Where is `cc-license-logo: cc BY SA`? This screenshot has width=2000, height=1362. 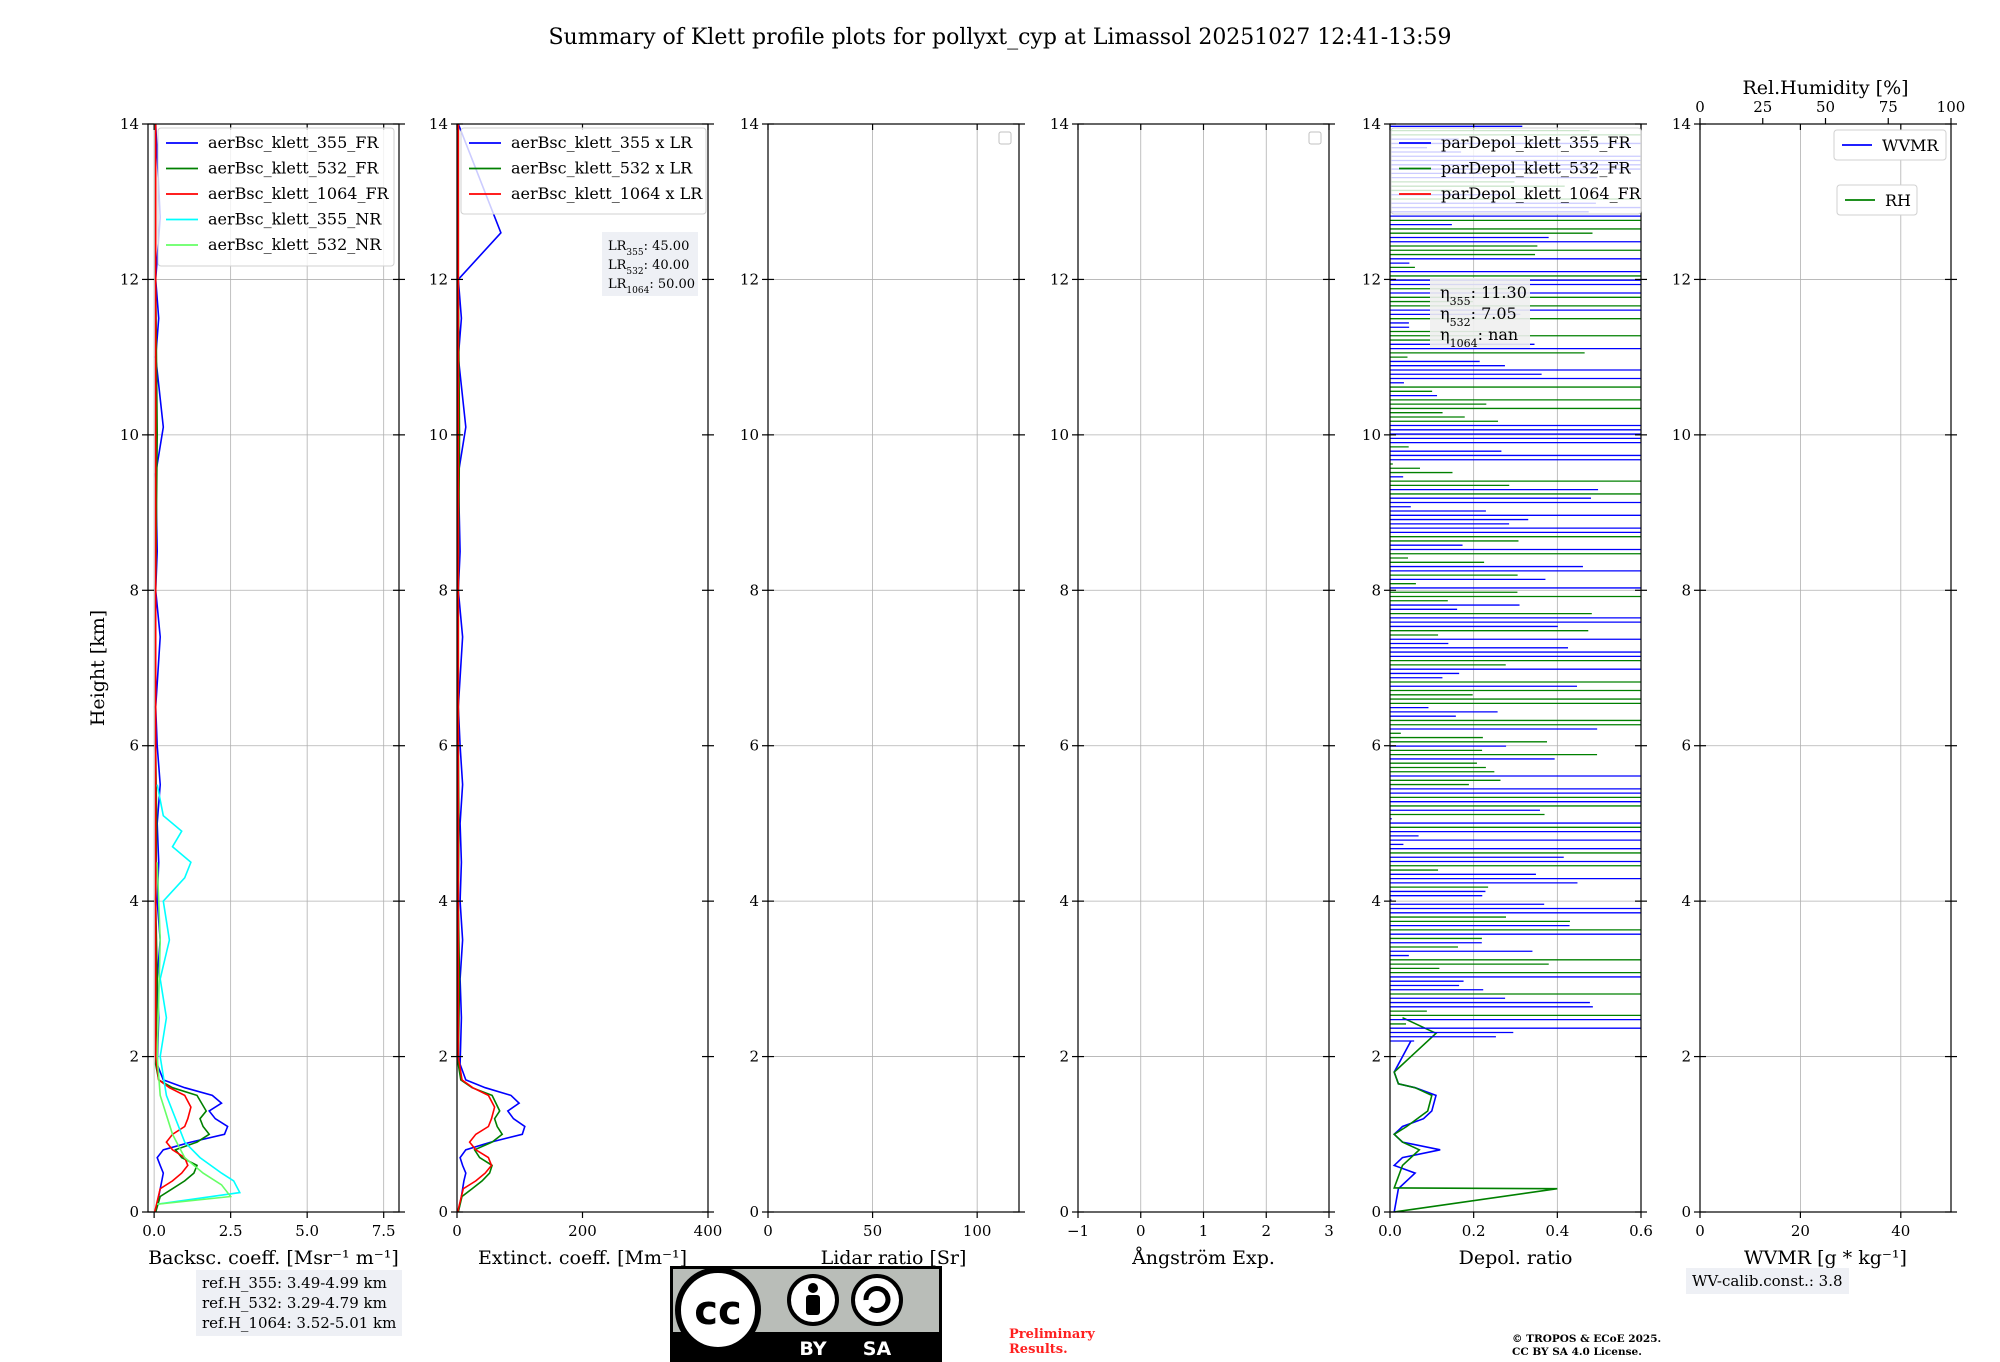
cc-license-logo: cc BY SA is located at coordinates (806, 1314).